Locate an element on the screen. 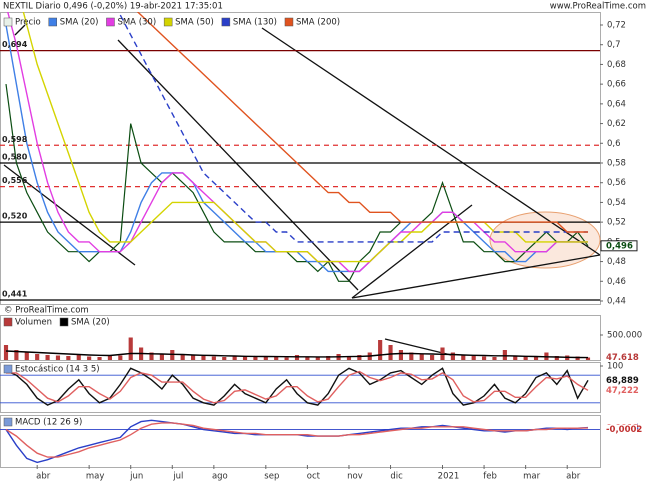 This screenshot has width=650, height=483. level-label: 0,598 is located at coordinates (15, 139).